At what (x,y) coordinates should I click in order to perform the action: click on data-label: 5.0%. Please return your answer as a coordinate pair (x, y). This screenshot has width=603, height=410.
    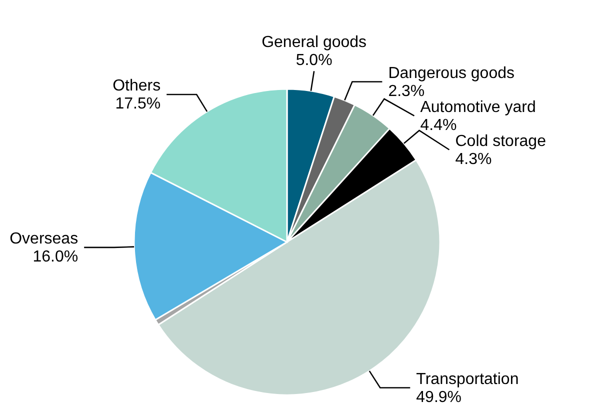
    Looking at the image, I should click on (314, 61).